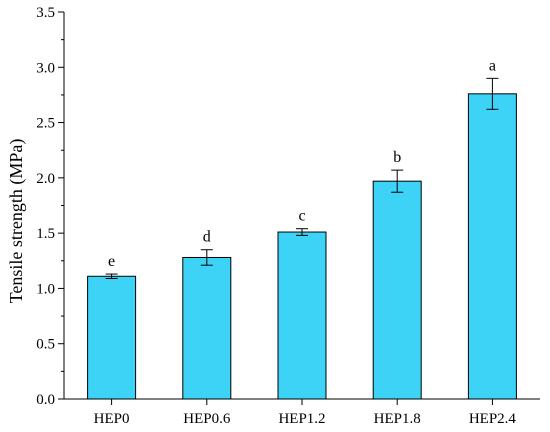  What do you see at coordinates (45, 234) in the screenshot?
I see `y-tick-label: 1.5` at bounding box center [45, 234].